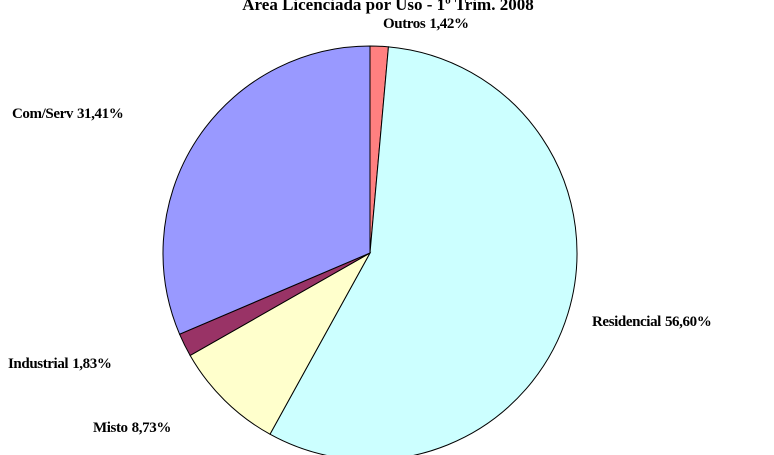 This screenshot has width=774, height=455. I want to click on slice-value: 8,73%, so click(151, 428).